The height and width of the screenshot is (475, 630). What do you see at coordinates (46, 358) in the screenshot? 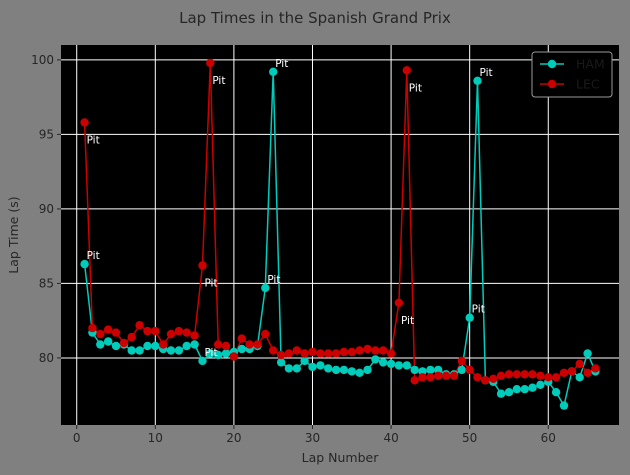
I see `y-tick-label: 80` at bounding box center [46, 358].